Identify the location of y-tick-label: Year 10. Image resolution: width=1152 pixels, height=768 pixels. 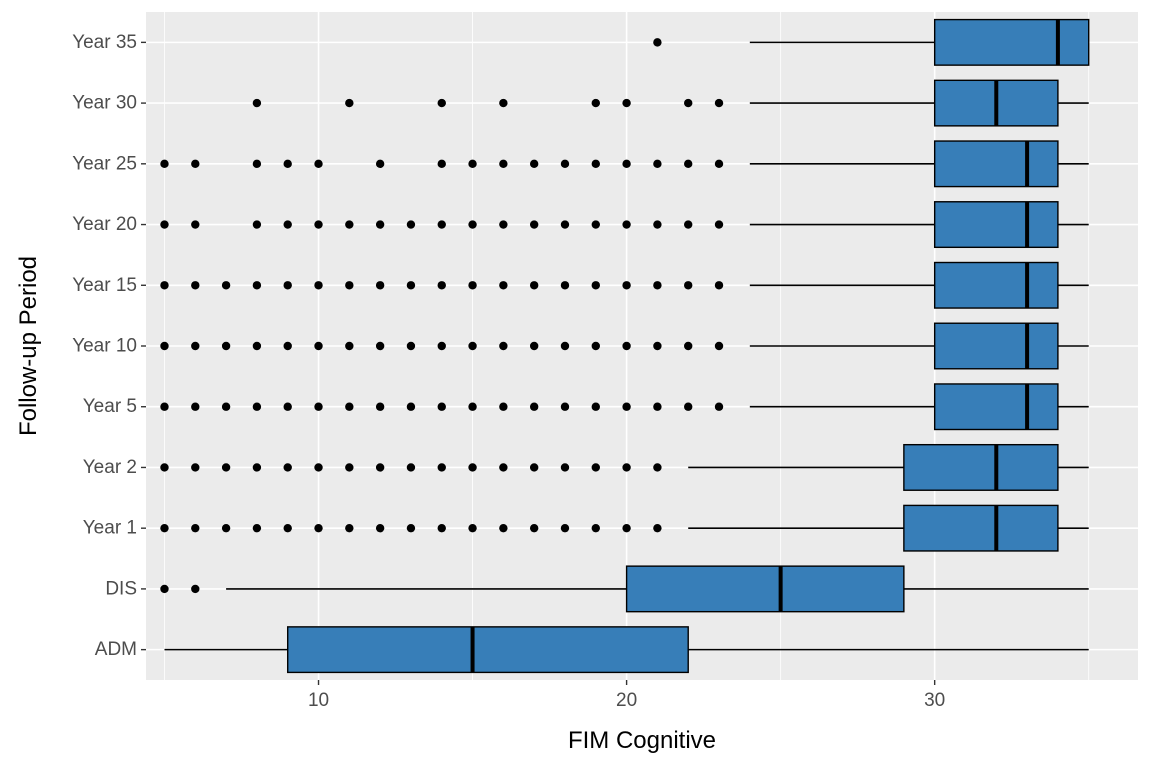
(104, 346).